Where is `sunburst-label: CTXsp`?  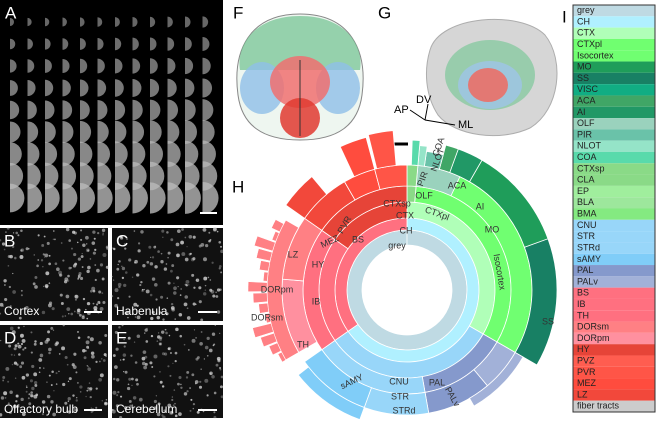 sunburst-label: CTXsp is located at coordinates (397, 203).